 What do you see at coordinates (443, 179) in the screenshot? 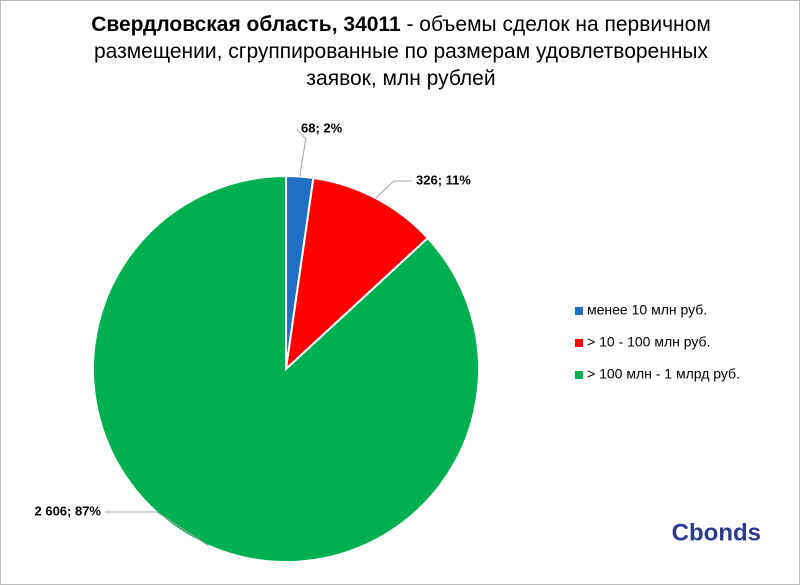
I see `data-label: 326; 11%` at bounding box center [443, 179].